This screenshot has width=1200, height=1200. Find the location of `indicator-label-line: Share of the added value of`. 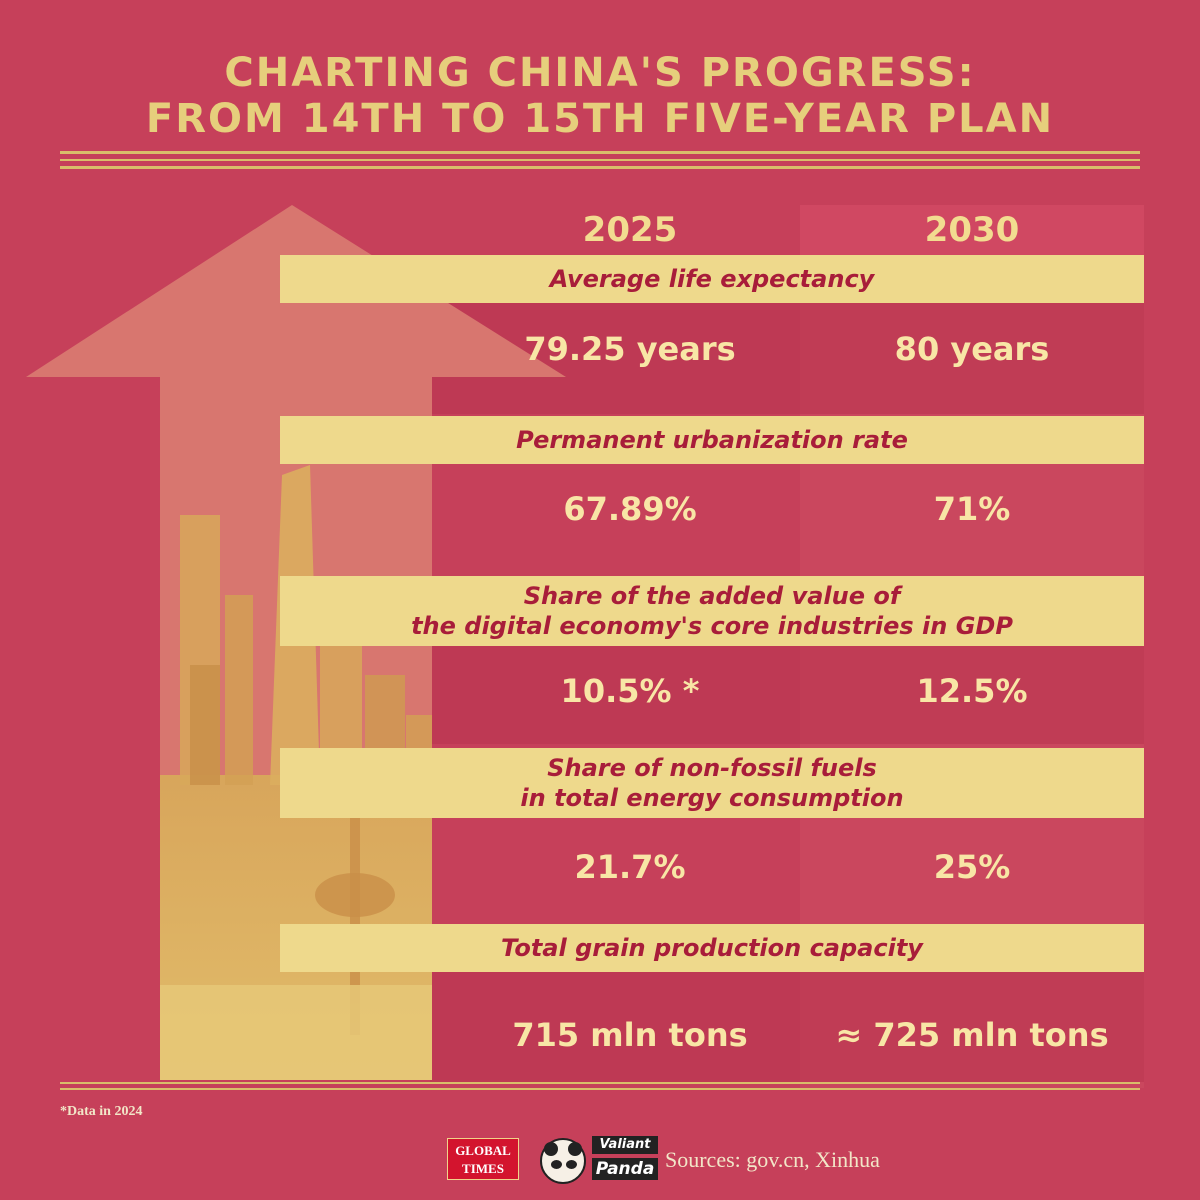

indicator-label-line: Share of the added value of is located at coordinates (712, 596).